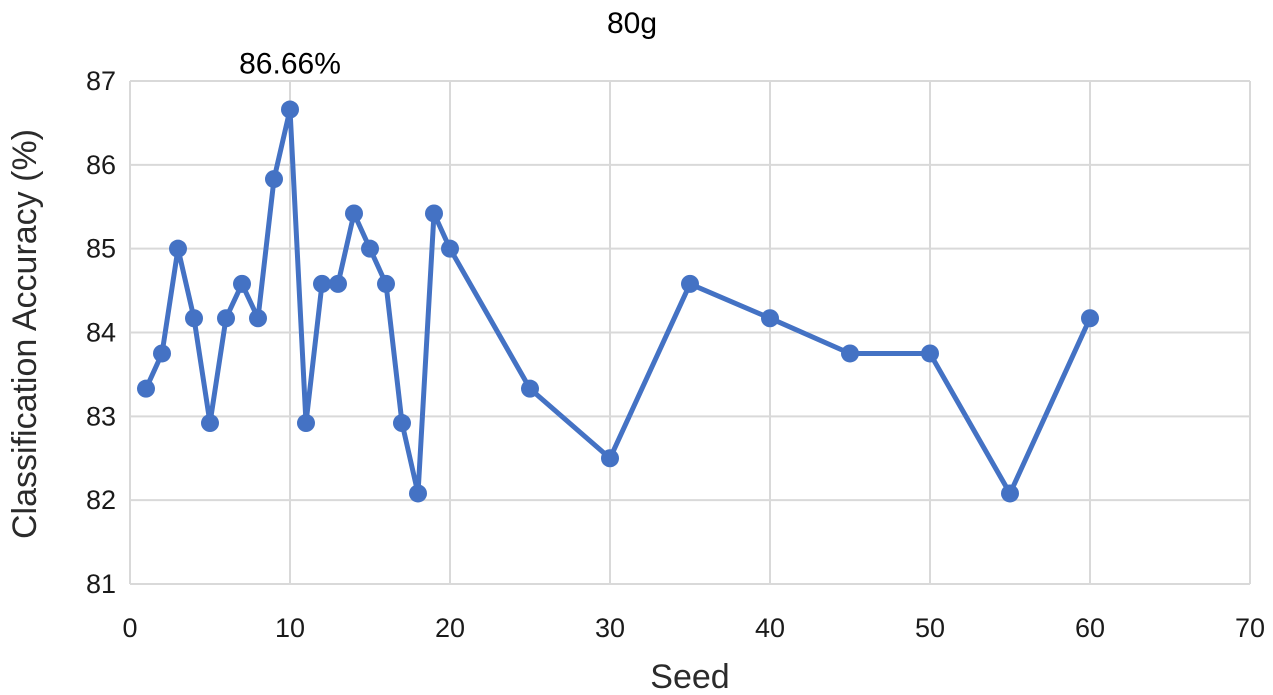 The height and width of the screenshot is (695, 1273). What do you see at coordinates (101, 333) in the screenshot?
I see `y-tick-label: 84` at bounding box center [101, 333].